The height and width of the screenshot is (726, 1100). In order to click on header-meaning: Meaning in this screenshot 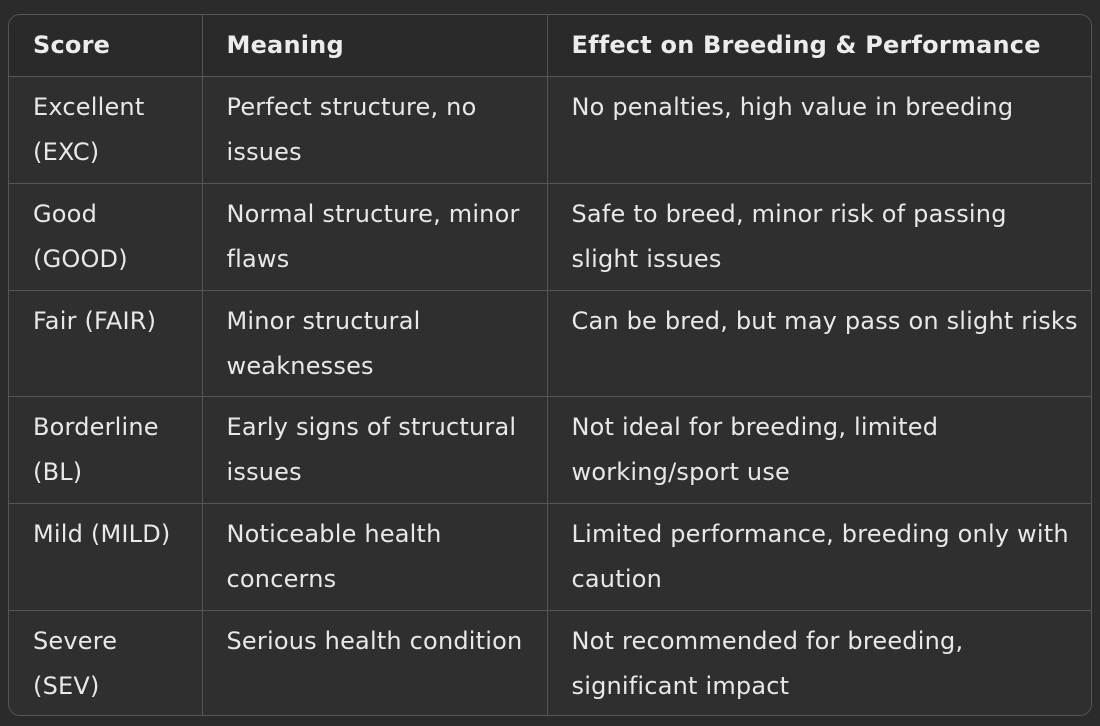, I will do `click(375, 46)`.